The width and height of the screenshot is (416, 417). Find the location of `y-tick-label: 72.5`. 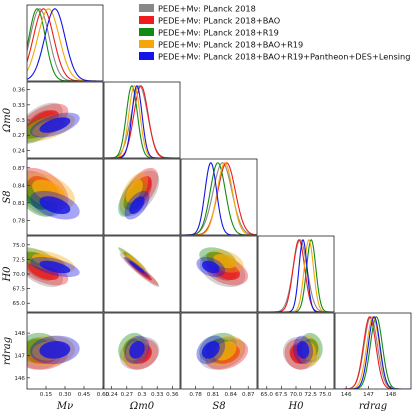

y-tick-label: 72.5 is located at coordinates (19, 260).